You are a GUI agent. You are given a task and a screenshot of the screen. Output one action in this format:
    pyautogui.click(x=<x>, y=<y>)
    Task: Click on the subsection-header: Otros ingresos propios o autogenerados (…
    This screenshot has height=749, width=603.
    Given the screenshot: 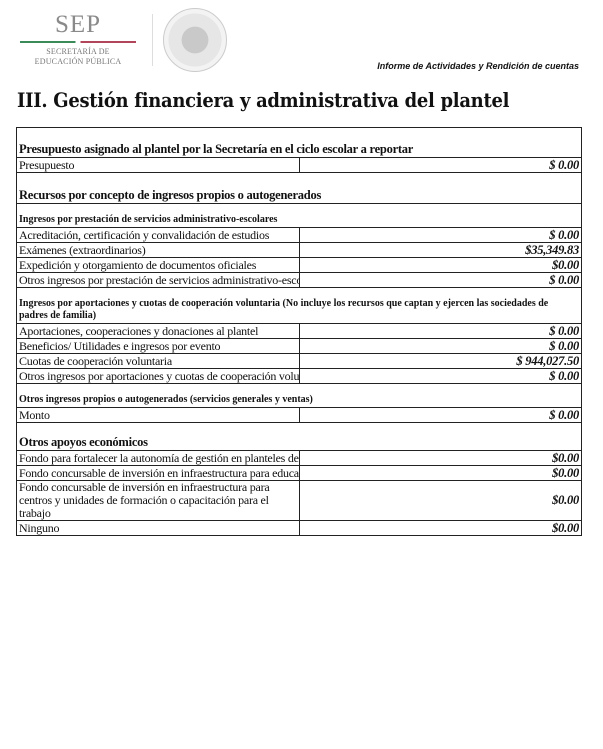 What is the action you would take?
    pyautogui.click(x=299, y=395)
    